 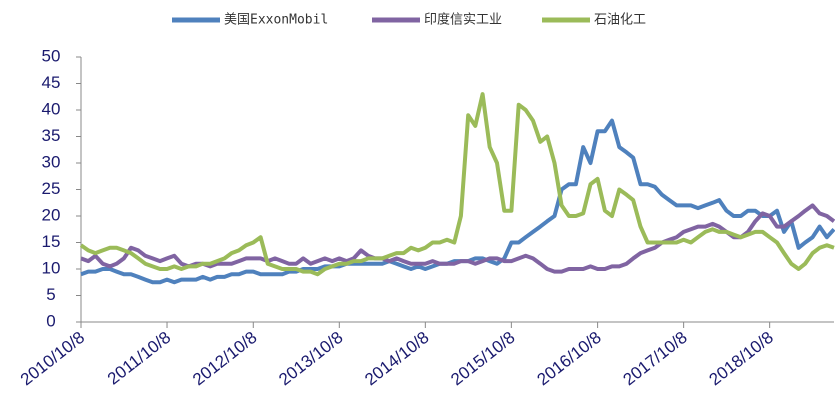 I want to click on legend-label: 美国ExxonMobil, so click(x=276, y=20).